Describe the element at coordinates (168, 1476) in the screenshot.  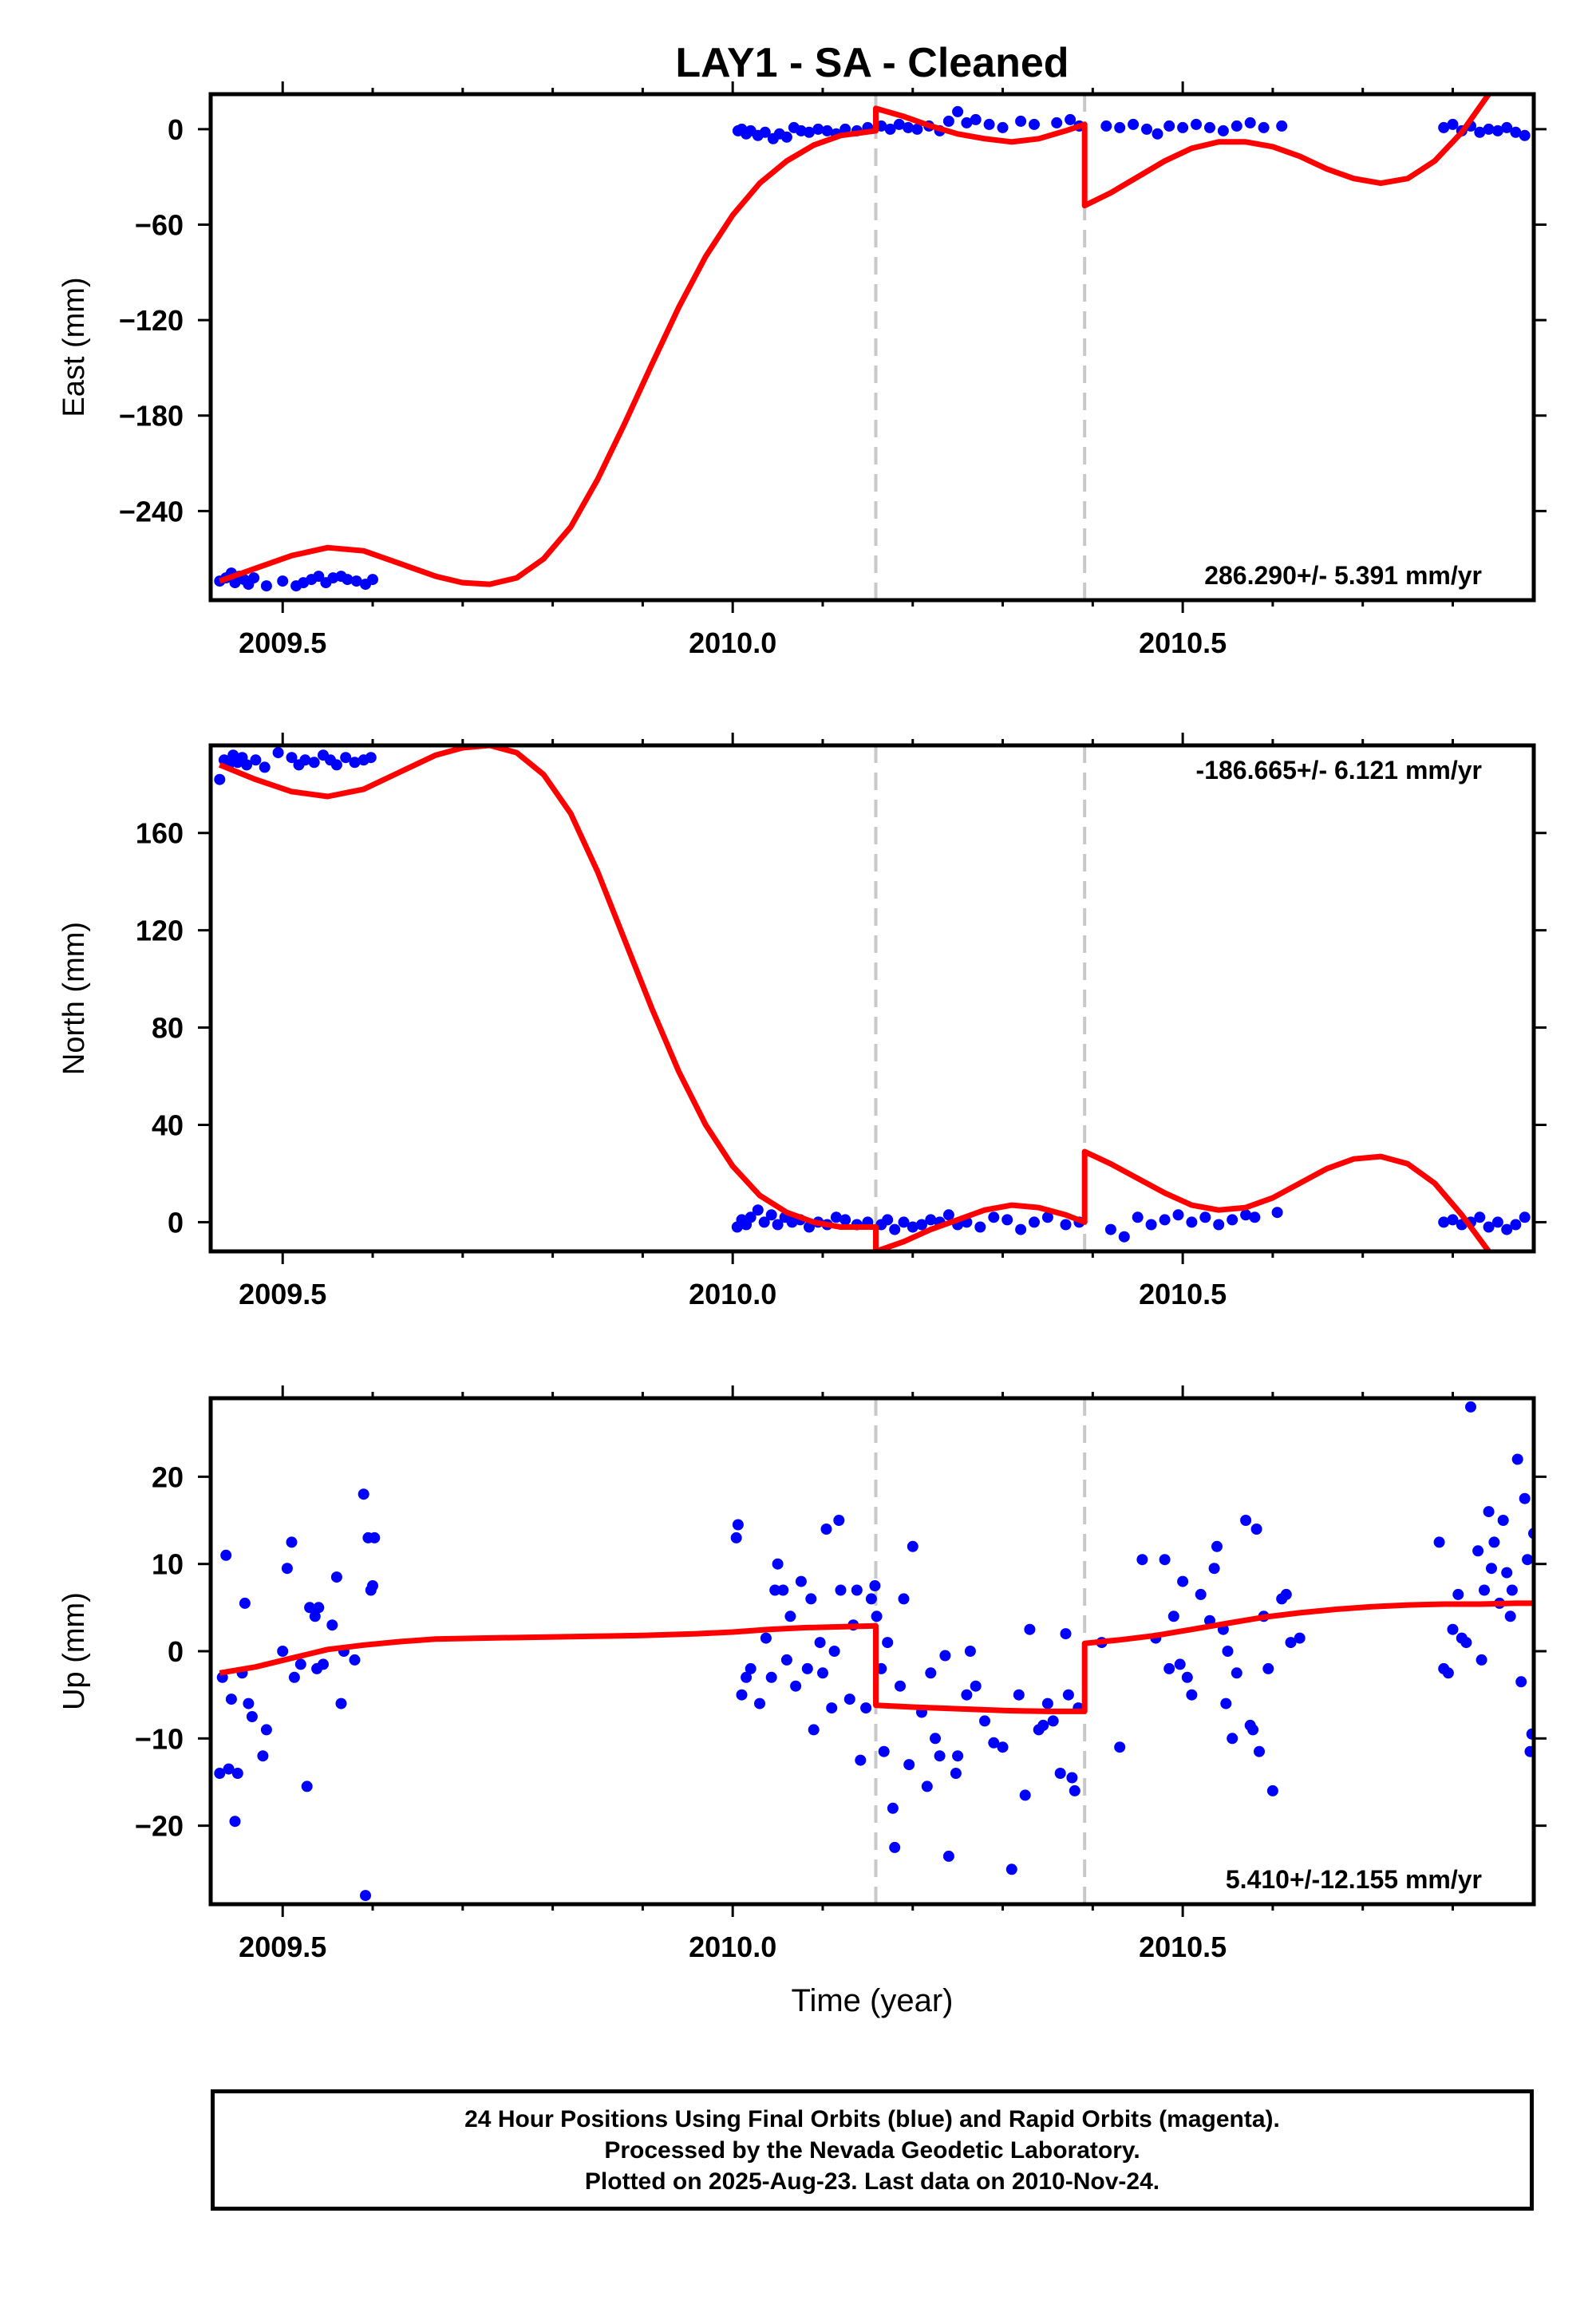
I see `y-tick-label: 20` at that location.